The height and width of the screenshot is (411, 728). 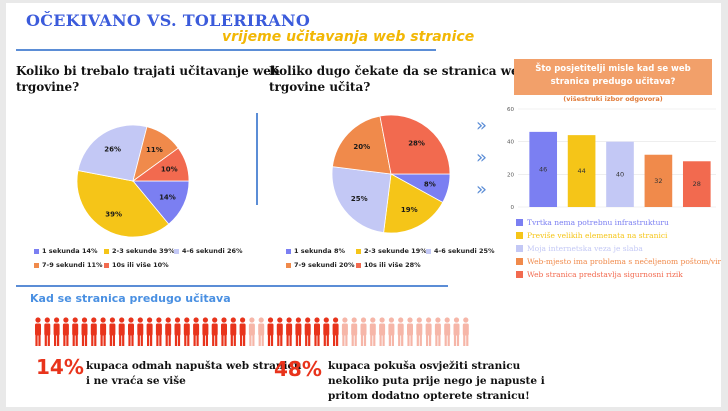 I want to click on legend-label: 7-9 sekundi 11%, so click(x=72, y=265).